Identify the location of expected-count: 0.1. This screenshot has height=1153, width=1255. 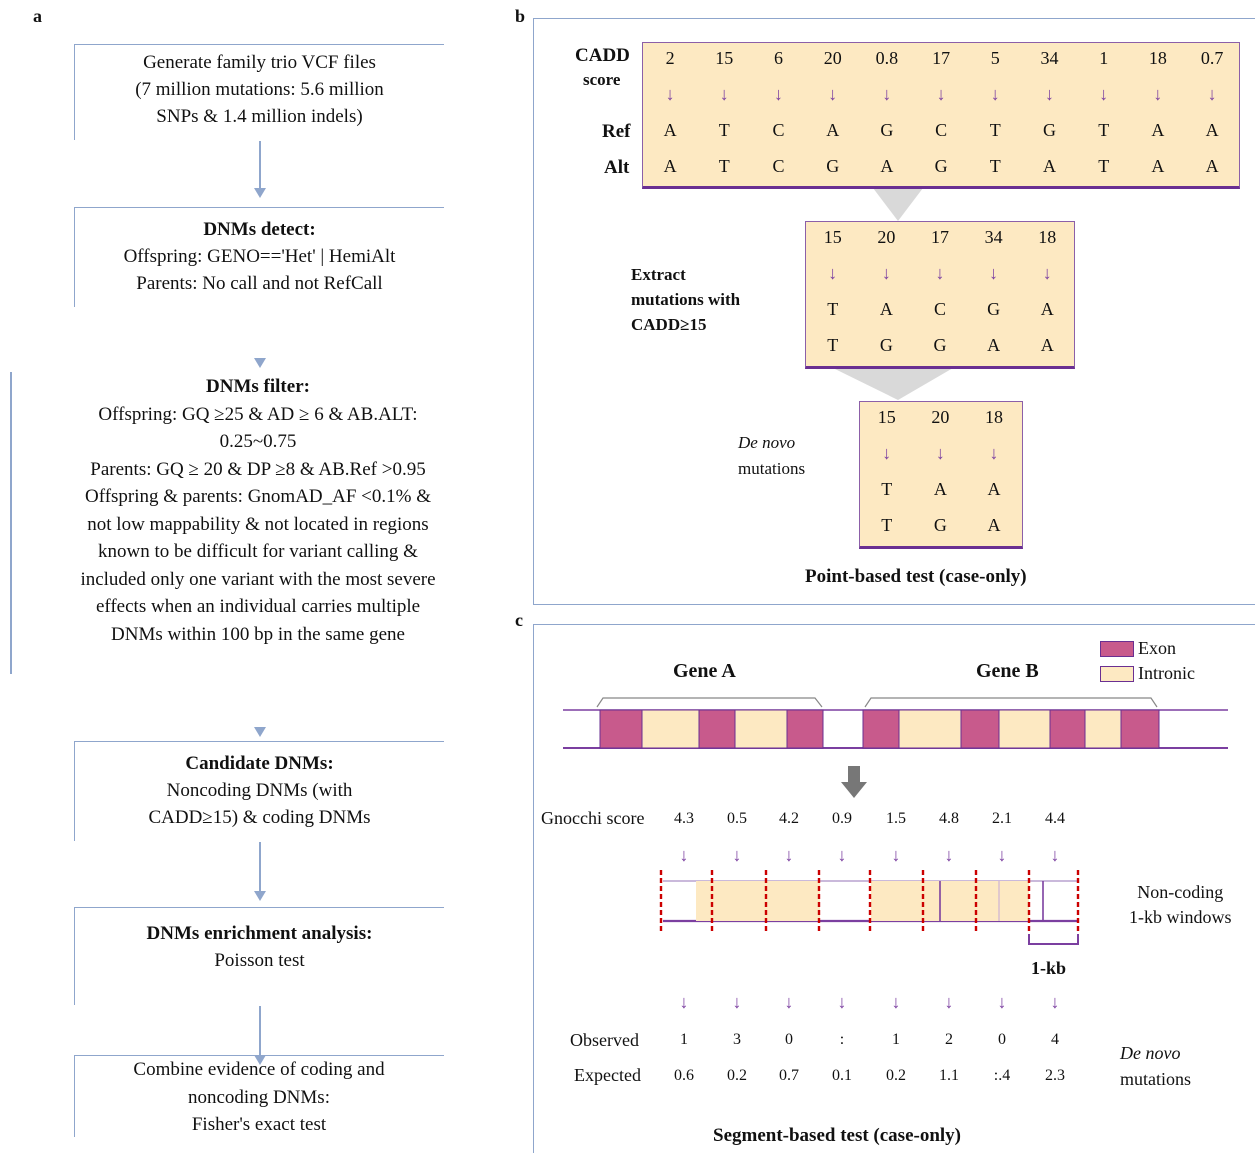
(842, 1075).